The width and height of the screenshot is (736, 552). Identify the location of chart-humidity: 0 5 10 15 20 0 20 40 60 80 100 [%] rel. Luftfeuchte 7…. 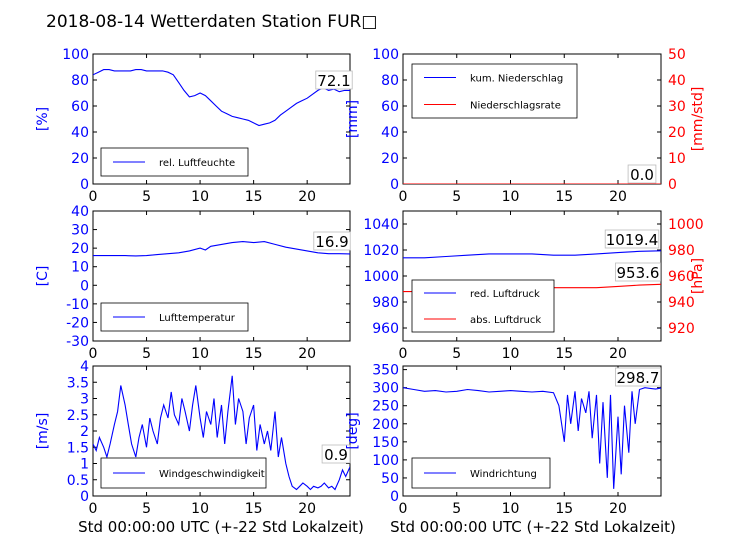
(194, 126).